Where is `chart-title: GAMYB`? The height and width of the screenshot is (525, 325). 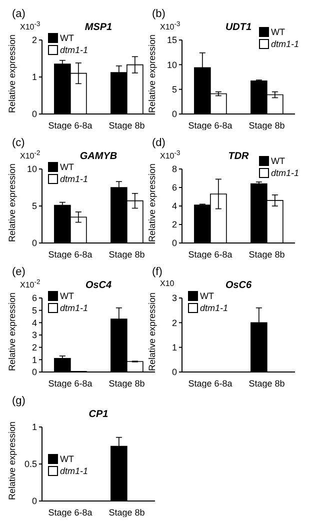
chart-title: GAMYB is located at coordinates (98, 156).